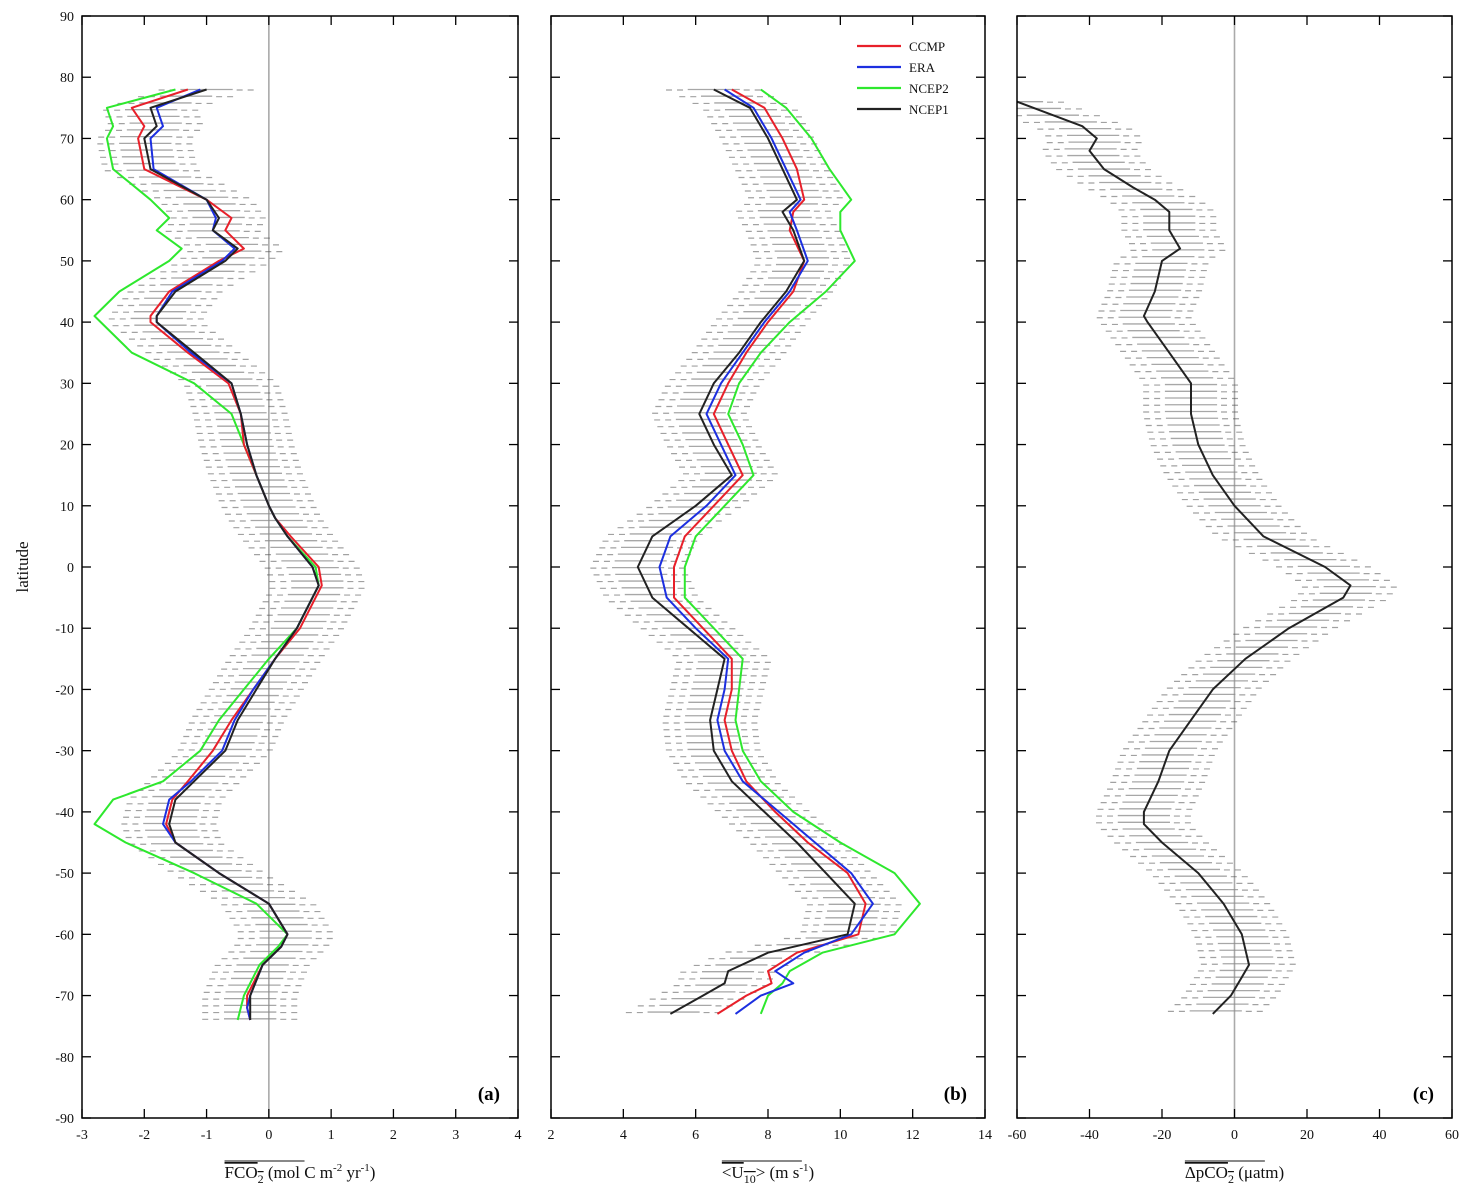 The width and height of the screenshot is (1475, 1194). What do you see at coordinates (1259, 1172) in the screenshot?
I see `x-axis-label-text: (μatm)` at bounding box center [1259, 1172].